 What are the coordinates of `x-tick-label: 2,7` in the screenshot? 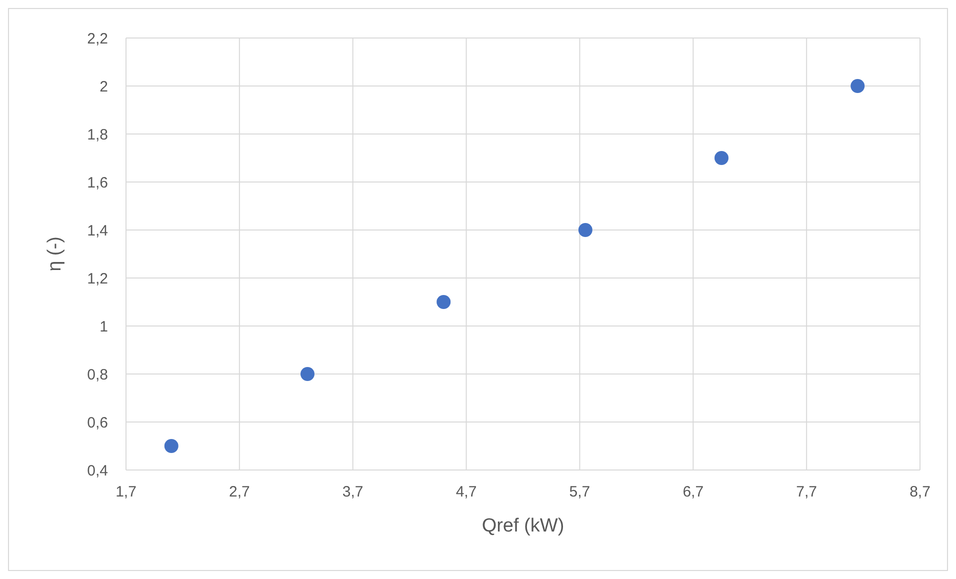 It's located at (239, 492).